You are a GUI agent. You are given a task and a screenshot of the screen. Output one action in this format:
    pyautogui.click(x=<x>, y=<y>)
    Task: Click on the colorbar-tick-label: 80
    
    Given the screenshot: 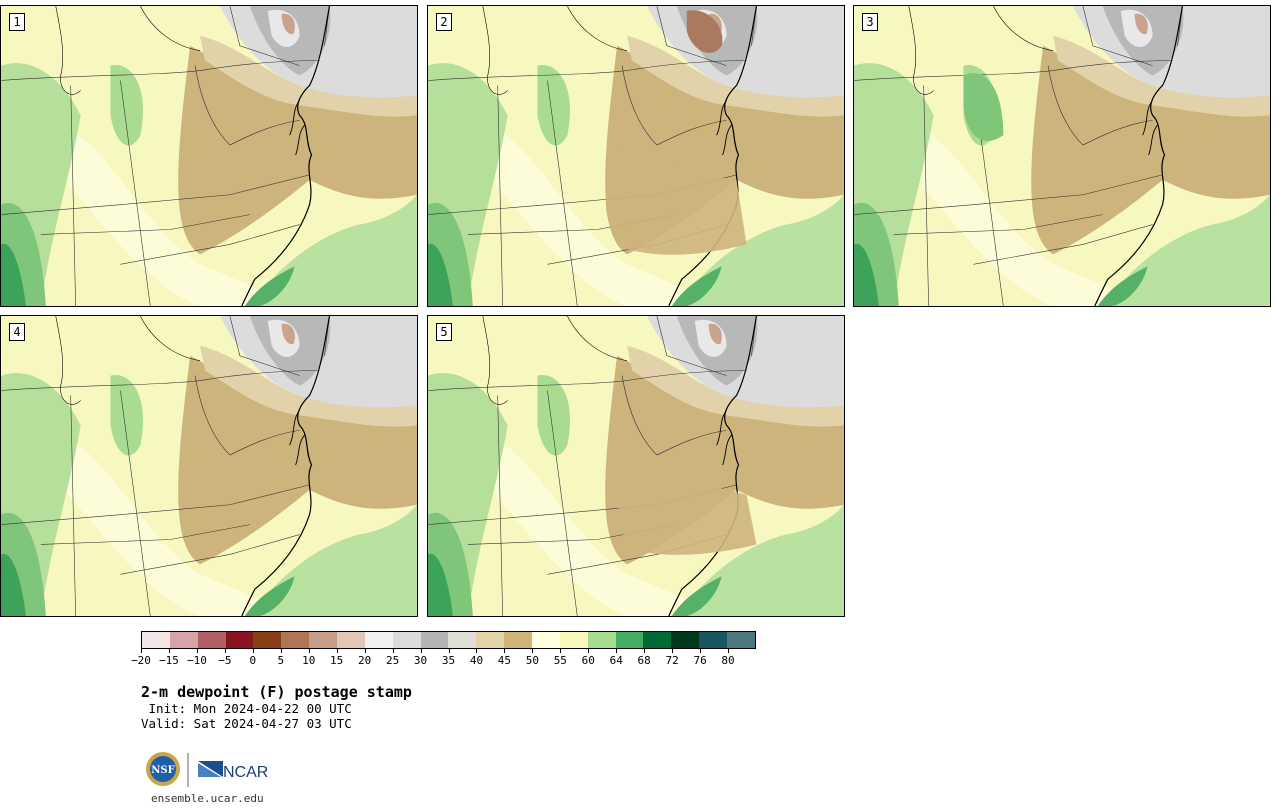 What is the action you would take?
    pyautogui.click(x=728, y=660)
    